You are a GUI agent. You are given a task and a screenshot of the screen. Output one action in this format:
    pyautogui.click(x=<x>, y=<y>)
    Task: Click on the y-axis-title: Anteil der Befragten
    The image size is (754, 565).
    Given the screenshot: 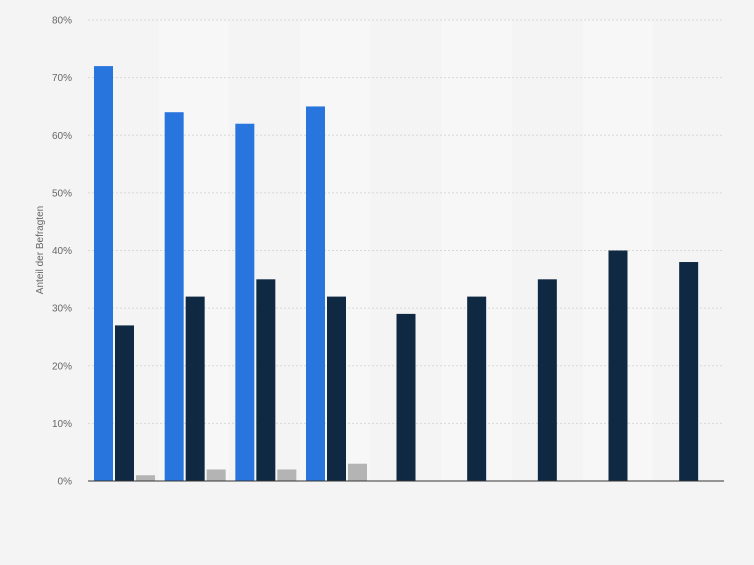 What is the action you would take?
    pyautogui.click(x=40, y=250)
    